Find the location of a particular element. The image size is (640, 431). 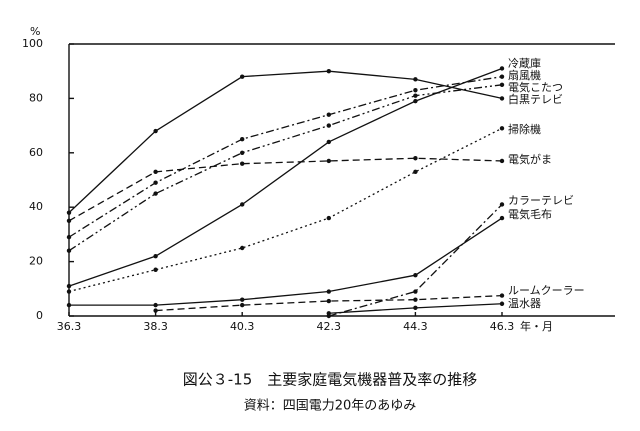

x-tick-label: 46.3 is located at coordinates (502, 326).